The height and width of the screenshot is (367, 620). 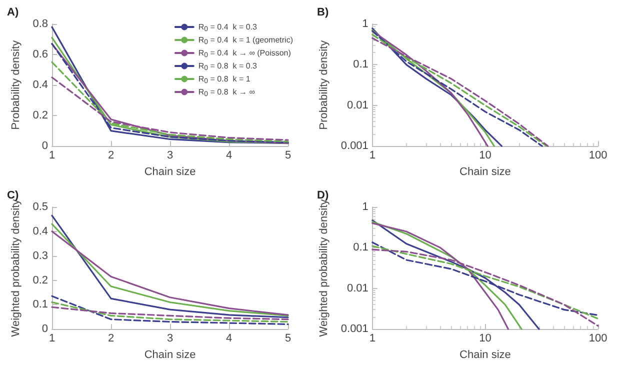 What do you see at coordinates (13, 196) in the screenshot?
I see `chart-title: C)` at bounding box center [13, 196].